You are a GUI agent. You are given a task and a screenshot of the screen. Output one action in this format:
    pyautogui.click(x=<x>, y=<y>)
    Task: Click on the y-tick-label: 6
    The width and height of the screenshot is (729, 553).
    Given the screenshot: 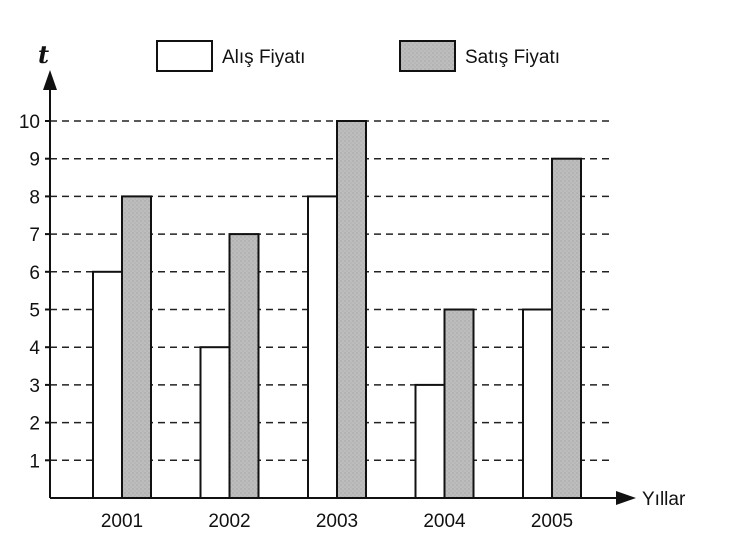 What is the action you would take?
    pyautogui.click(x=34, y=273)
    